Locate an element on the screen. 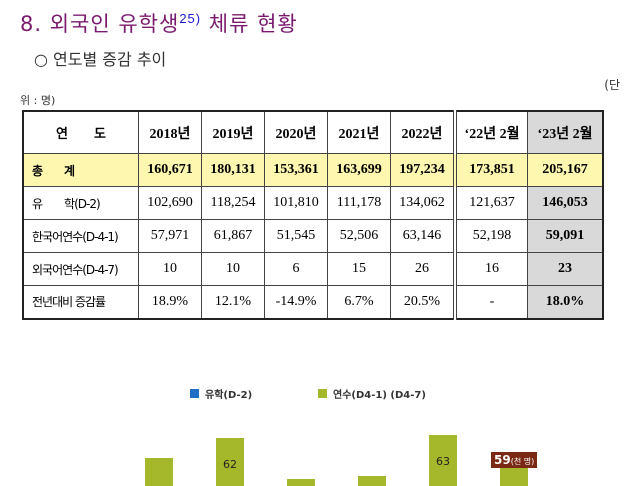 This screenshot has height=486, width=634. row-label: 총 계 is located at coordinates (80, 170).